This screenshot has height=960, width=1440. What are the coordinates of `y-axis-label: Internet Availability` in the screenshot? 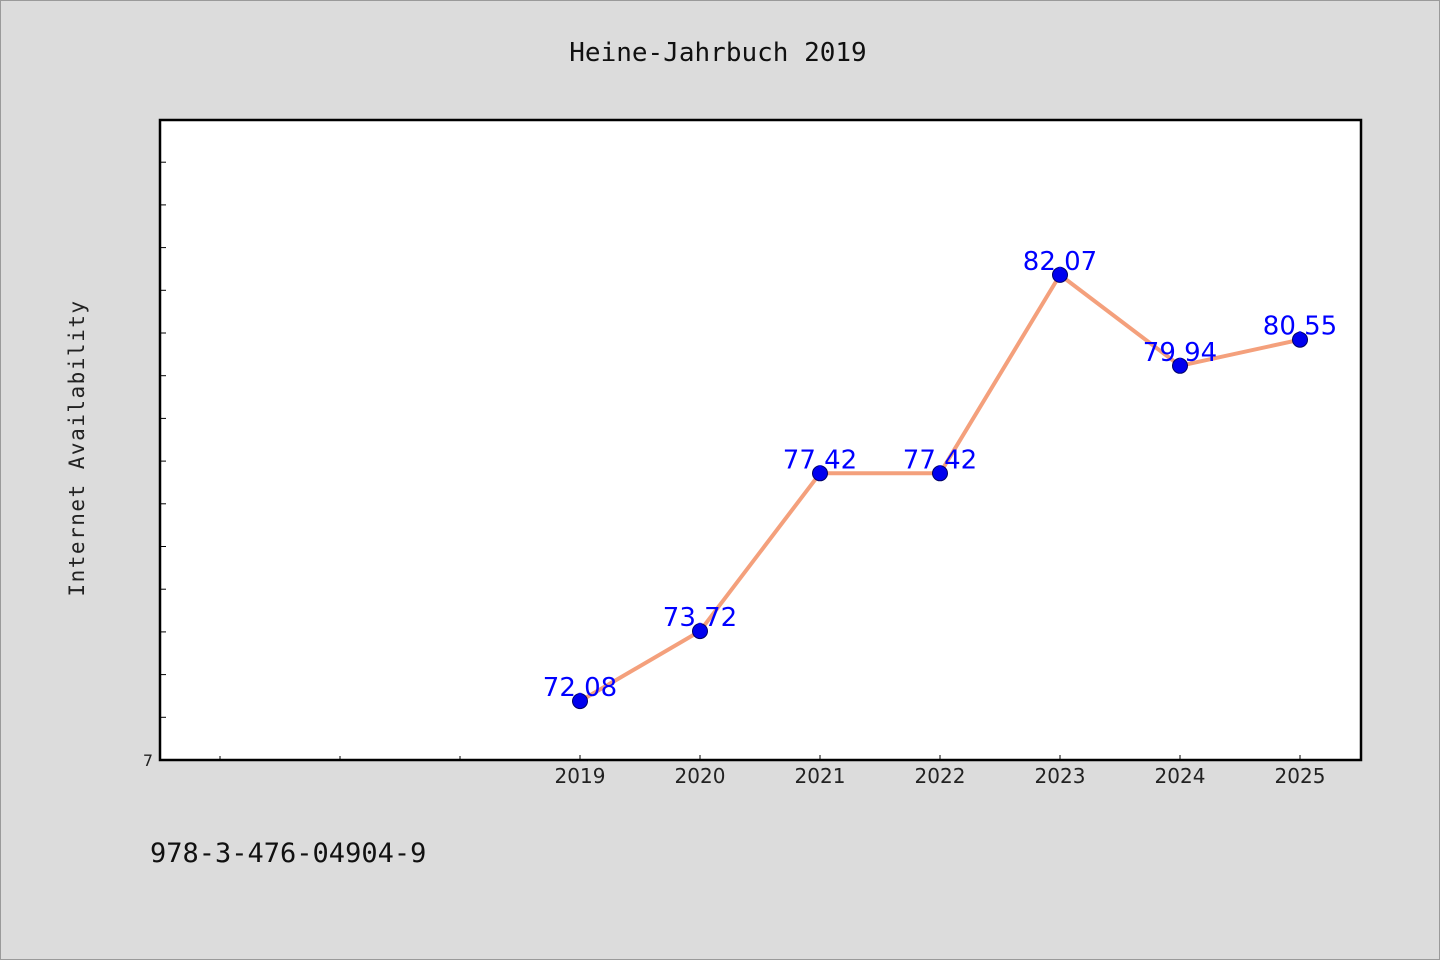 It's located at (77, 447).